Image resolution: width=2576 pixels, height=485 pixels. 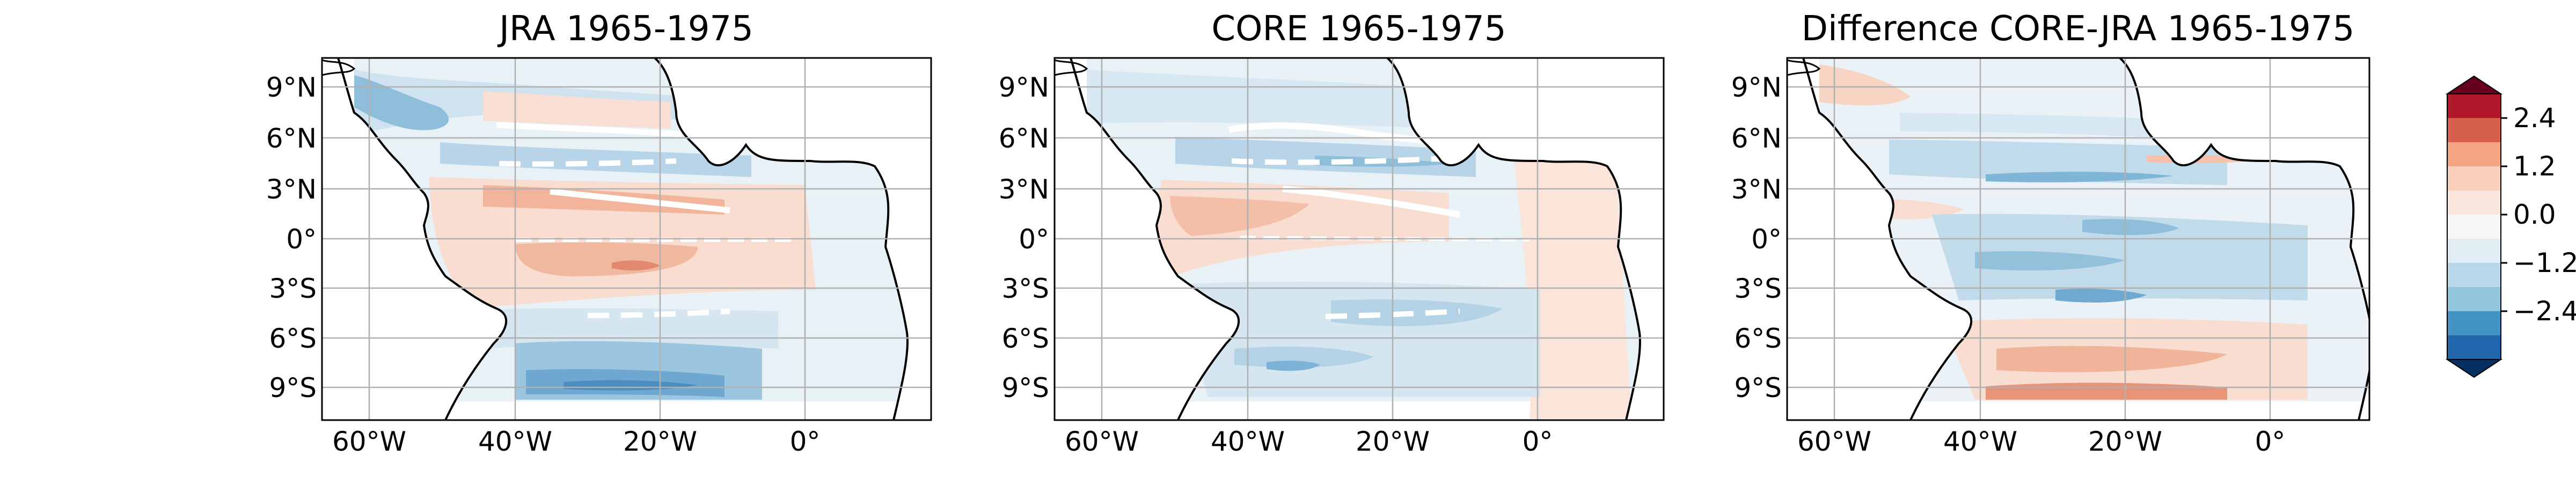 I want to click on colorbar-tick-label: 1.2, so click(x=2534, y=166).